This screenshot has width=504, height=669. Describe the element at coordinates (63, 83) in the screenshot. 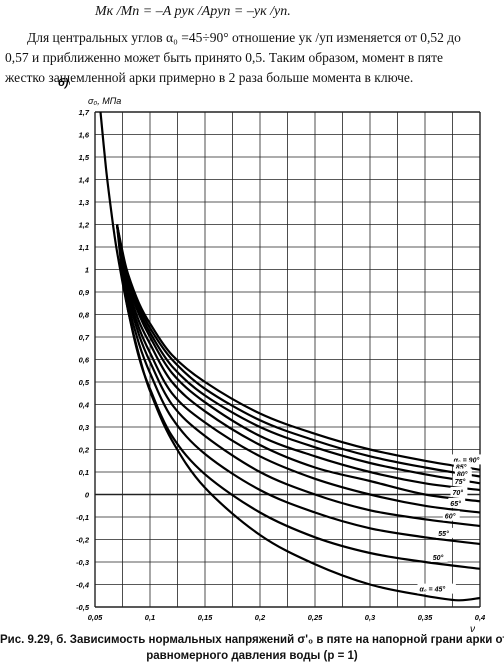

I see `panel-label: б)` at that location.